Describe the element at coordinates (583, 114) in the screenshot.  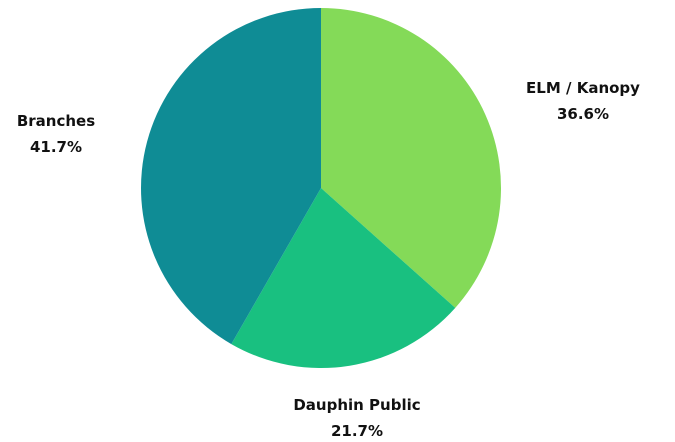
I see `slice-percent-elm-kanopy: 36.6%` at that location.